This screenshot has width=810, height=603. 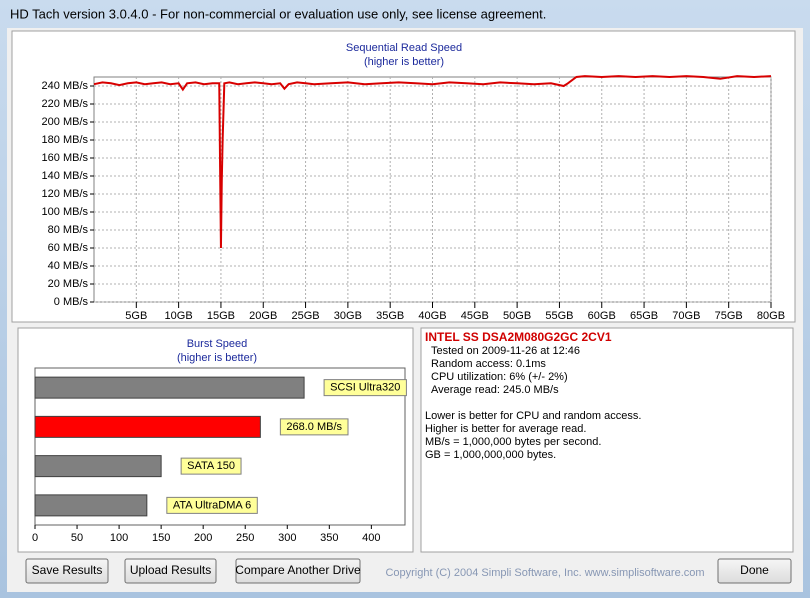 What do you see at coordinates (161, 538) in the screenshot?
I see `x-tick-label: 150` at bounding box center [161, 538].